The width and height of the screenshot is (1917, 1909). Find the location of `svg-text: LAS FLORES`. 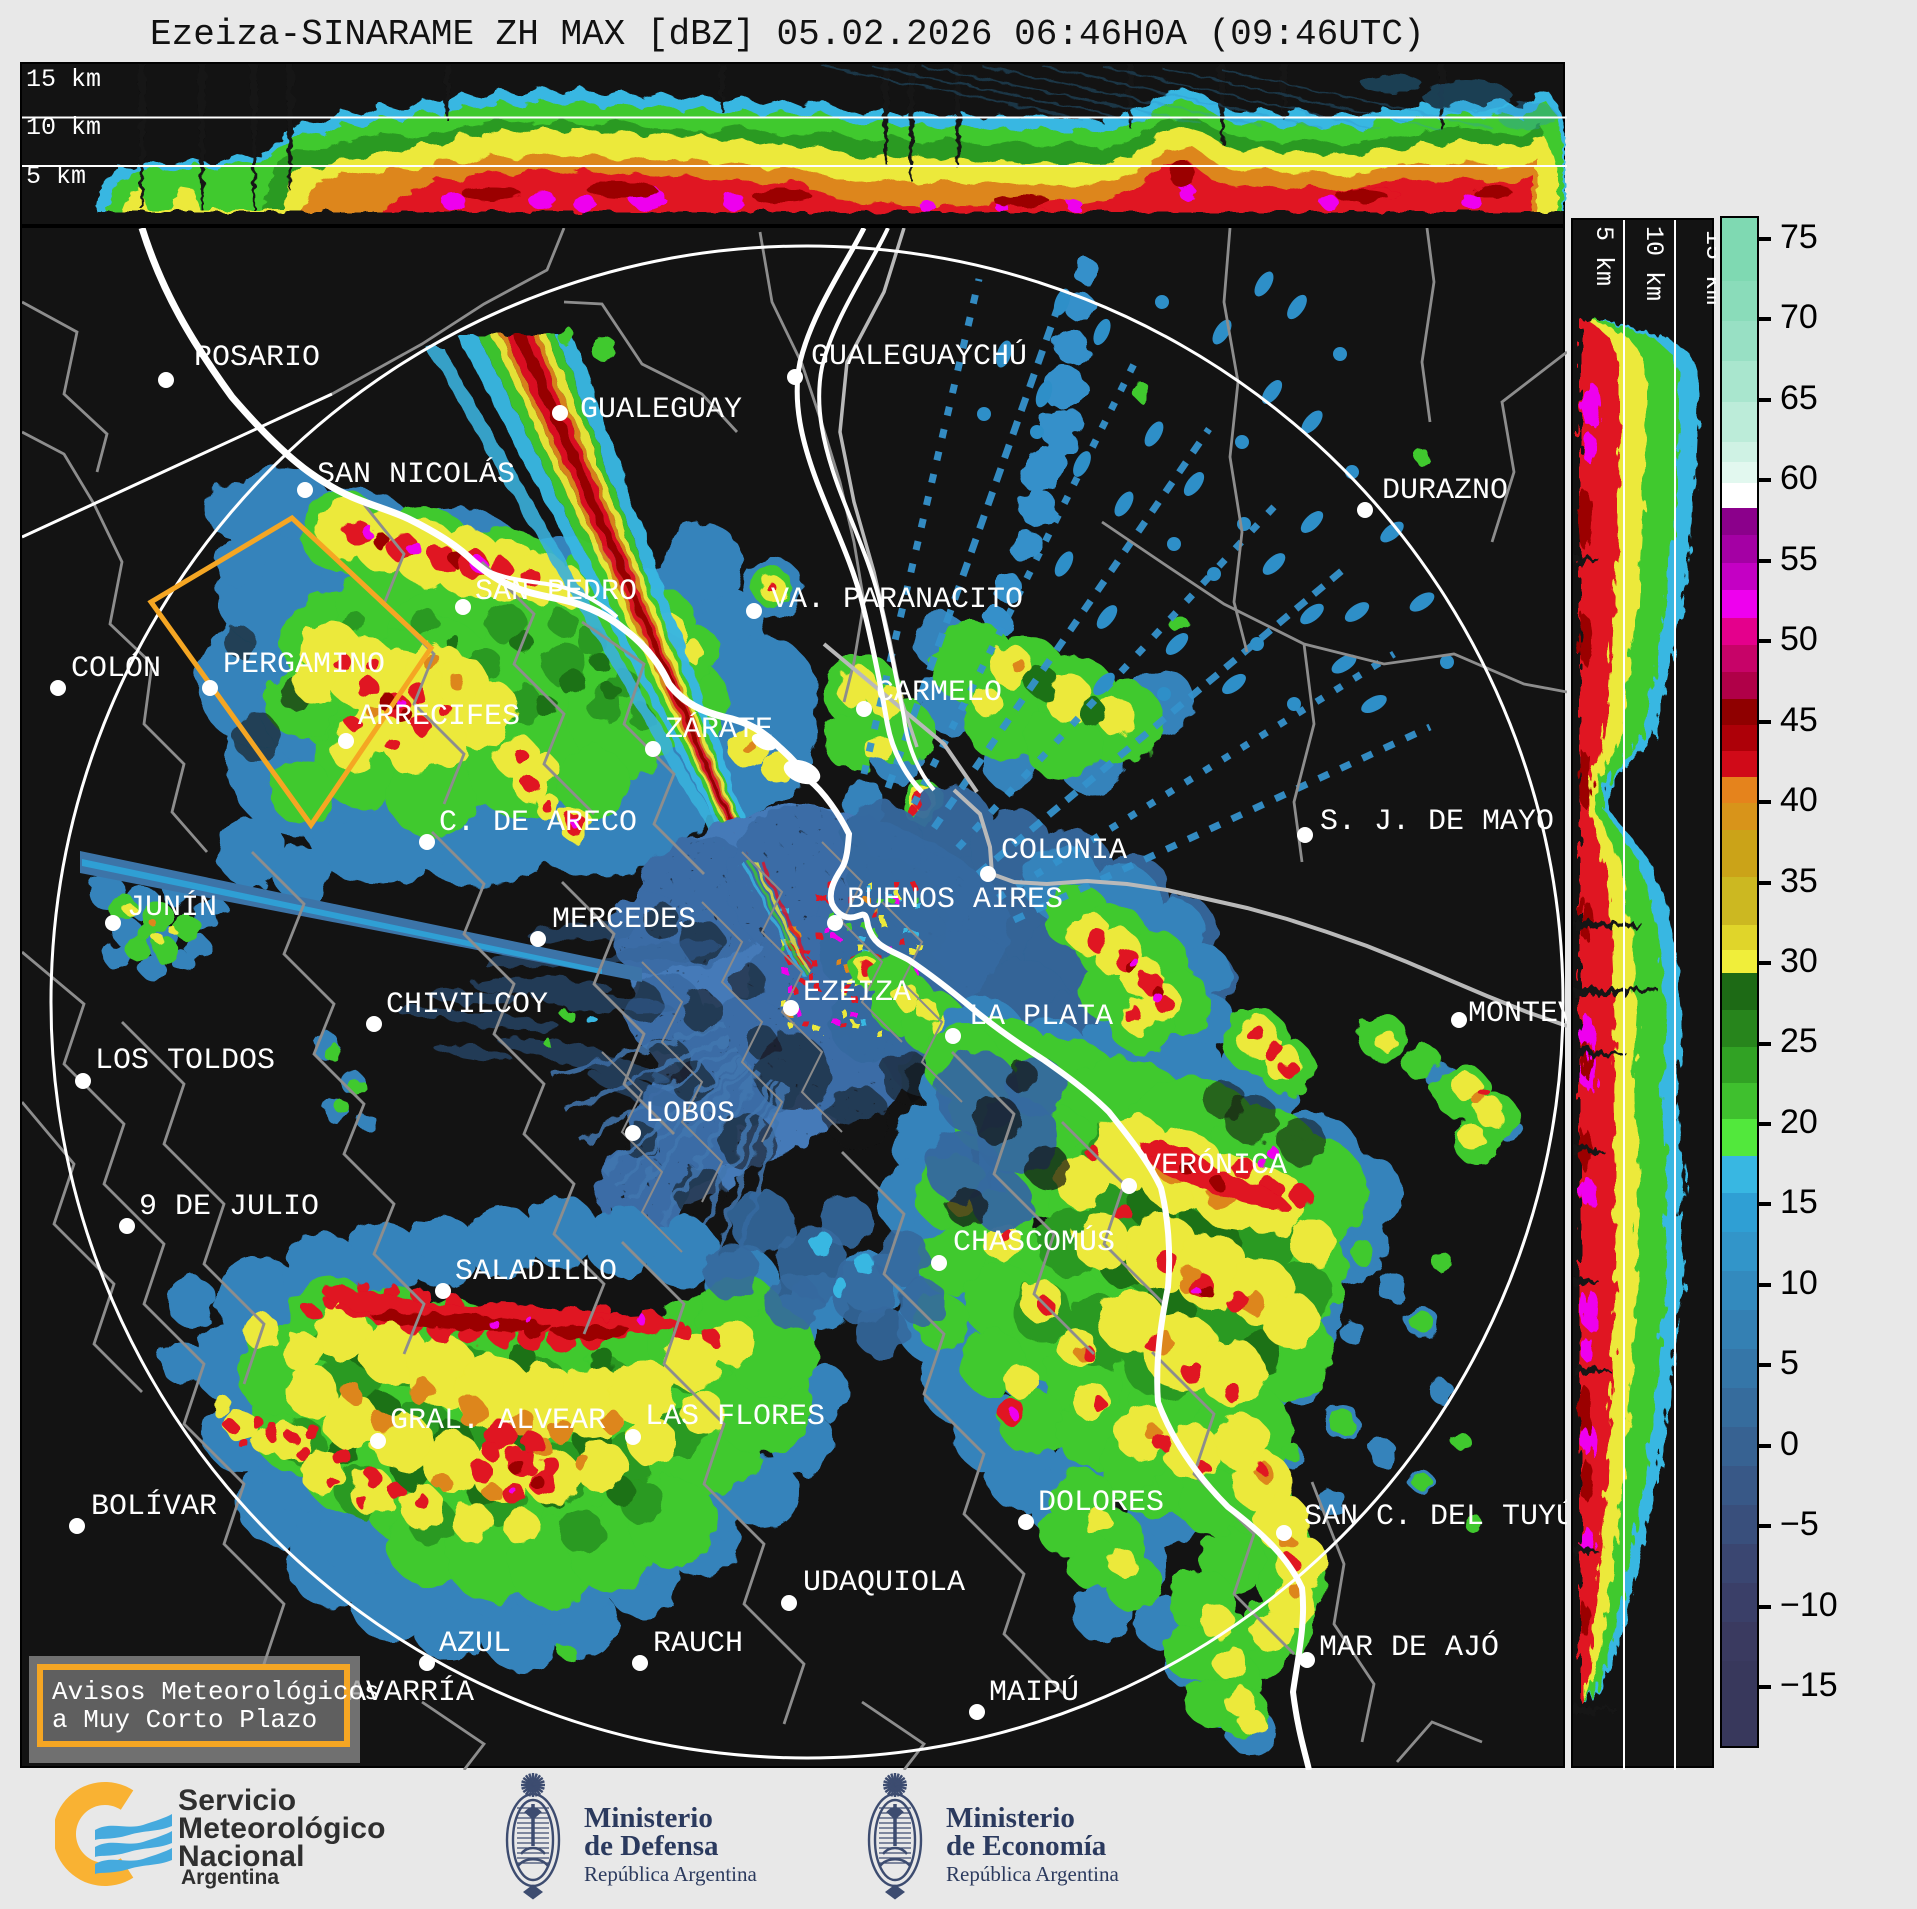

svg-text: LAS FLORES is located at coordinates (735, 1417).